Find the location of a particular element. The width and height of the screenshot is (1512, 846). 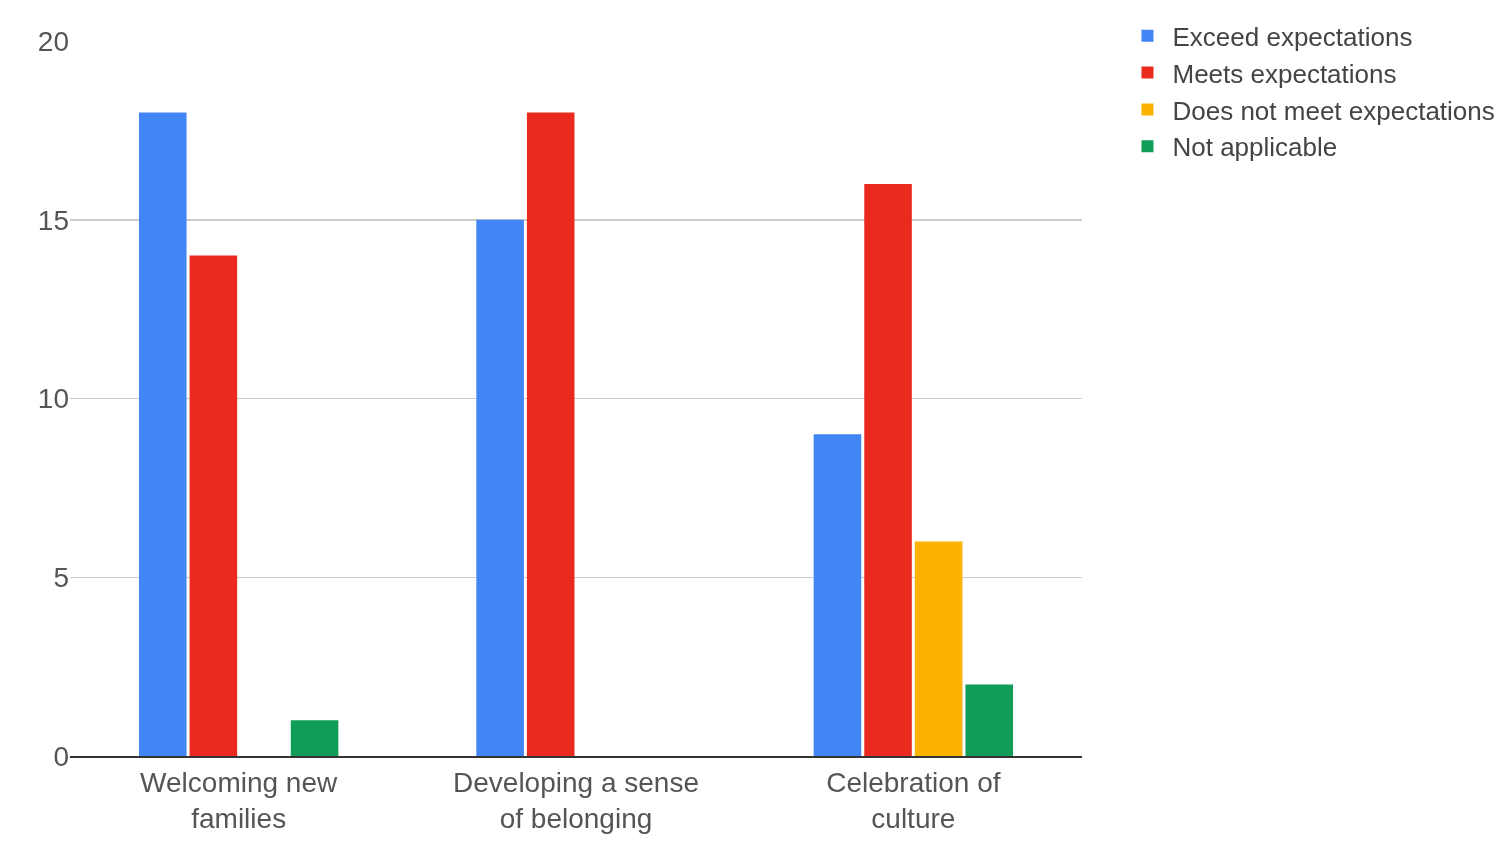

legend-label: Not applicable is located at coordinates (1255, 147).